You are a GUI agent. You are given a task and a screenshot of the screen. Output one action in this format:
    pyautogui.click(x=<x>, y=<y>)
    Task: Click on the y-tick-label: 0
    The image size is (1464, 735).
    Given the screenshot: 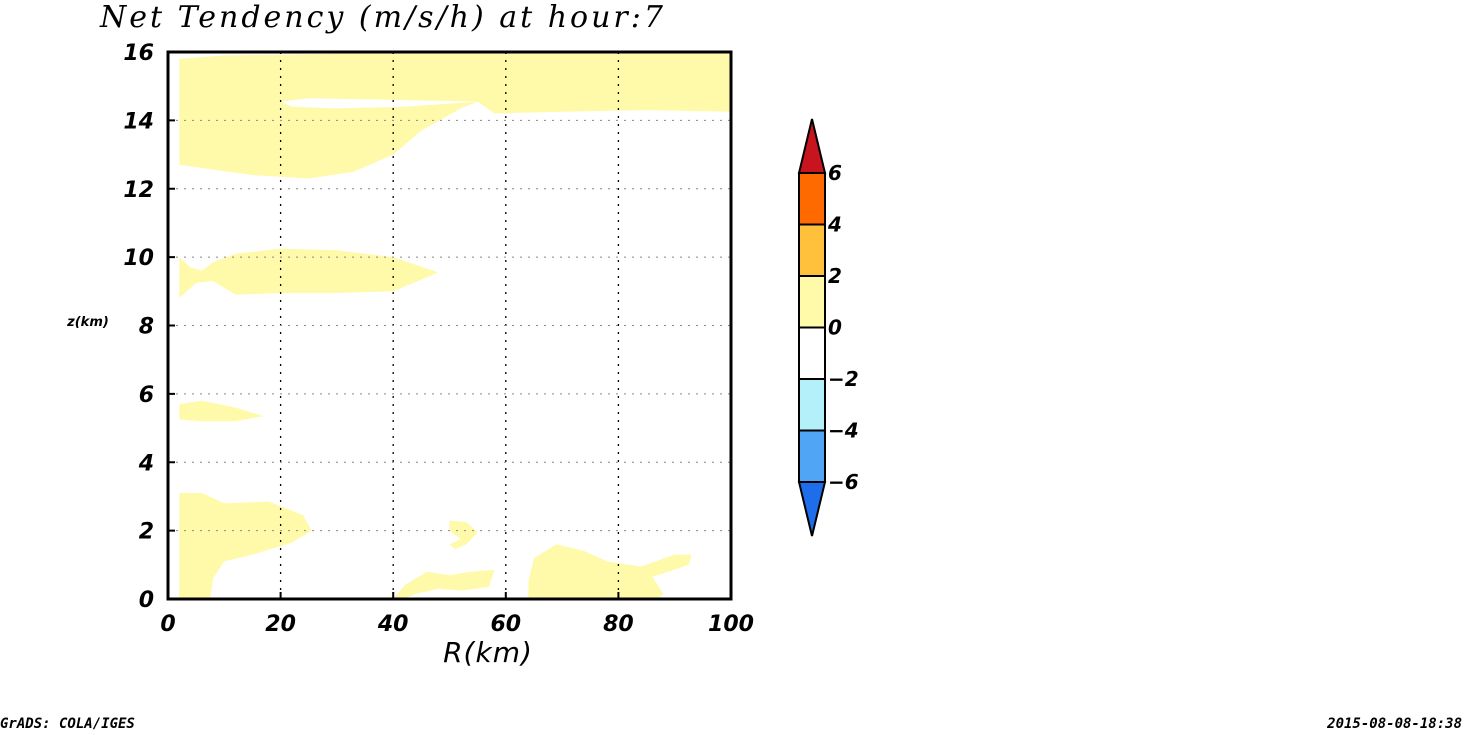 What is the action you would take?
    pyautogui.click(x=146, y=600)
    